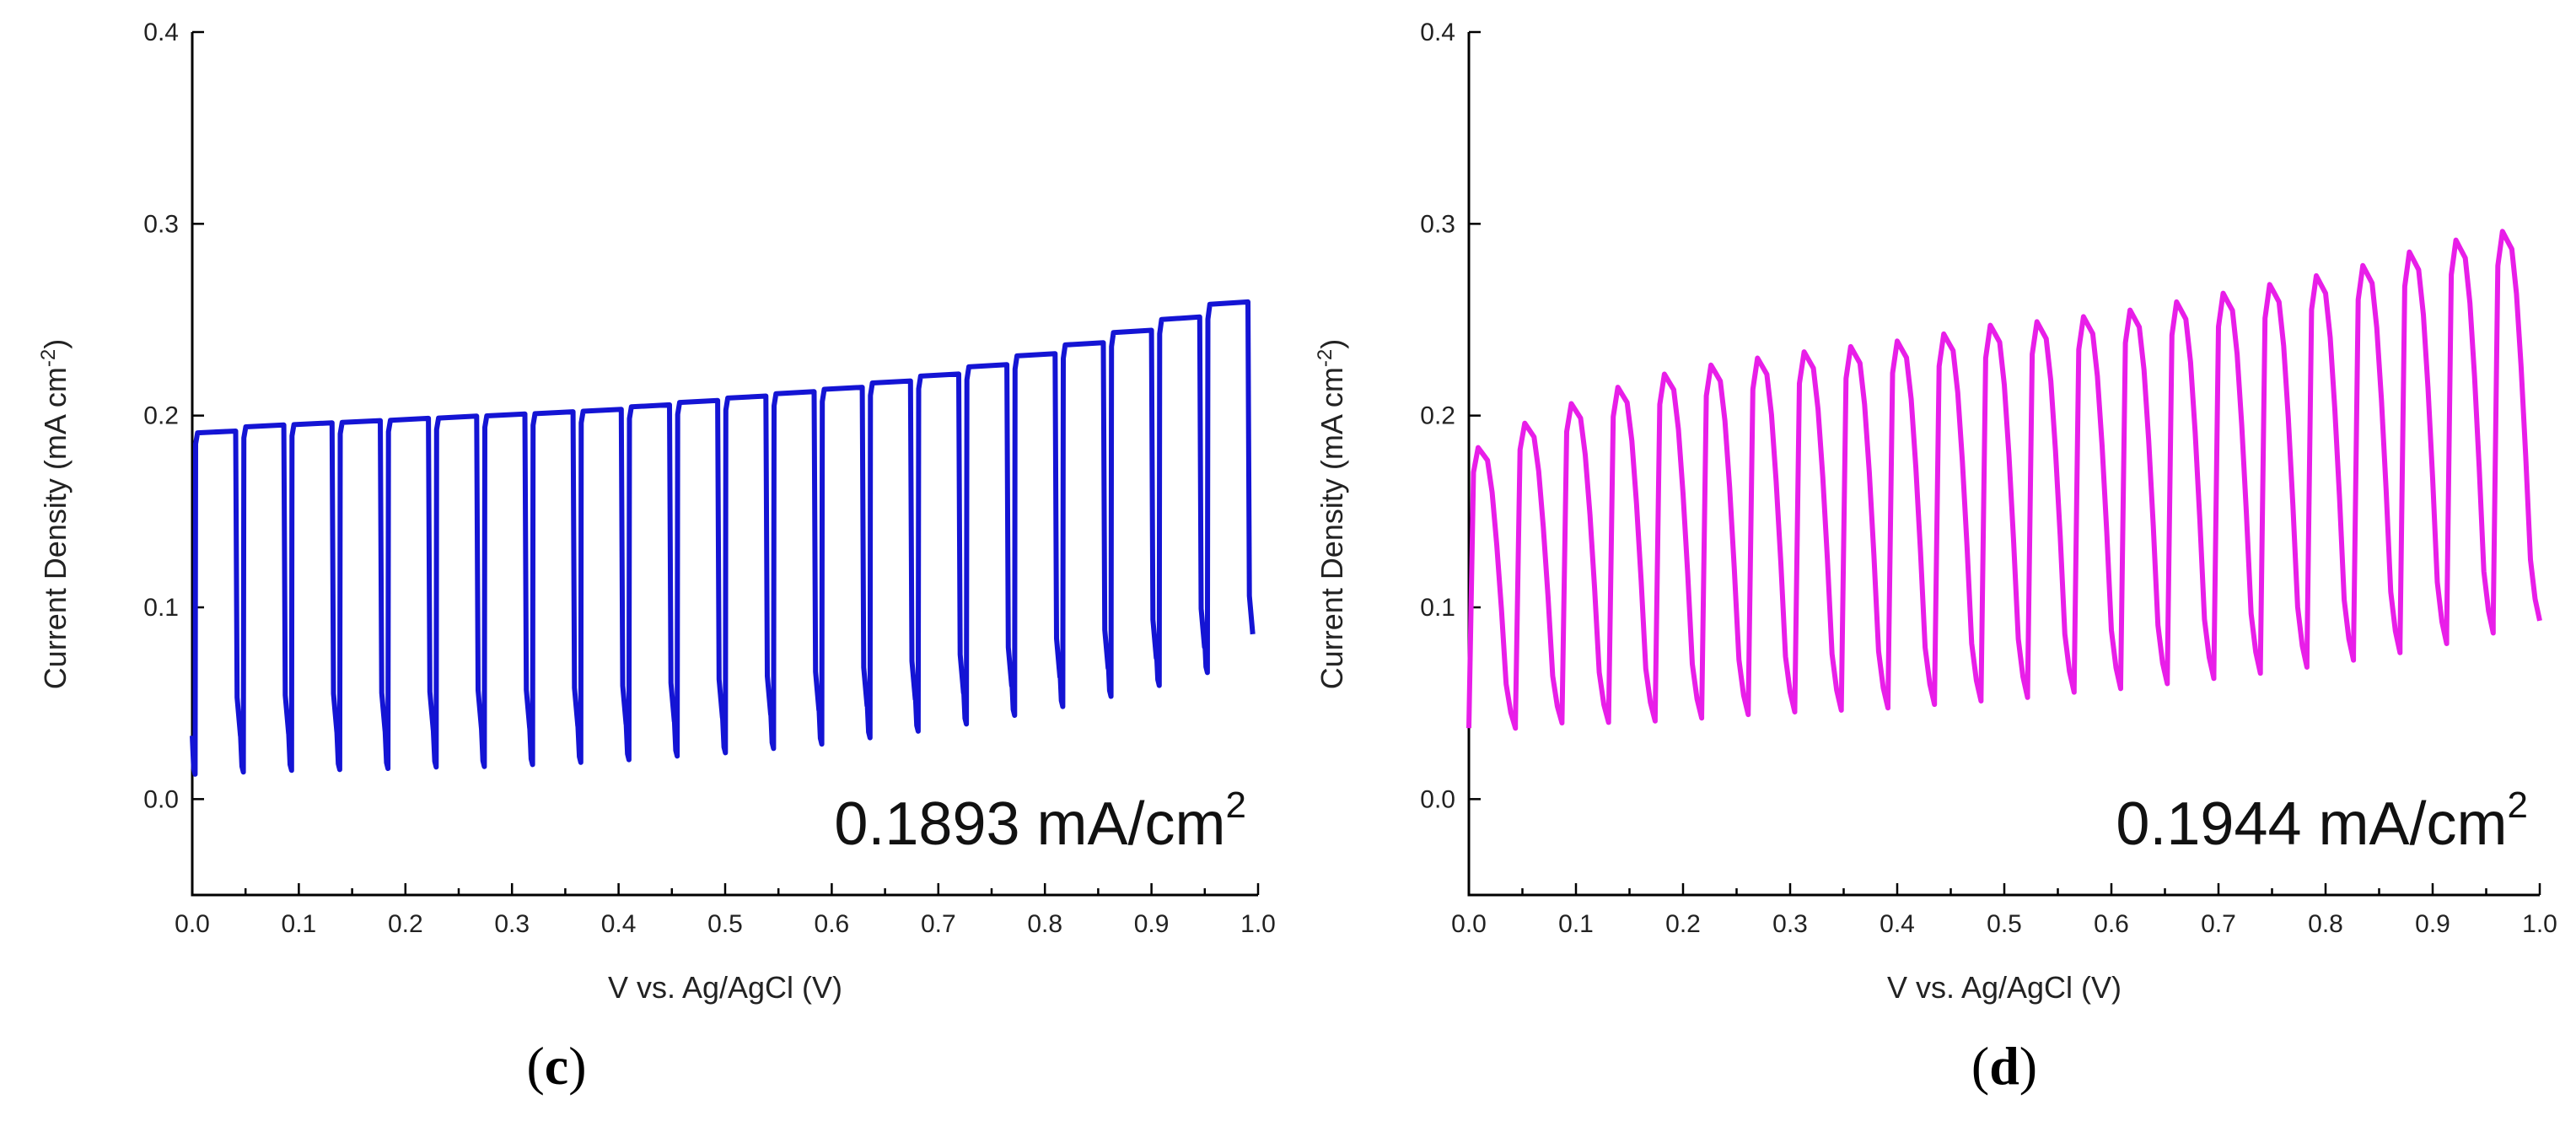  Describe the element at coordinates (1437, 224) in the screenshot. I see `y-tick-label-d-3: 0.3` at that location.